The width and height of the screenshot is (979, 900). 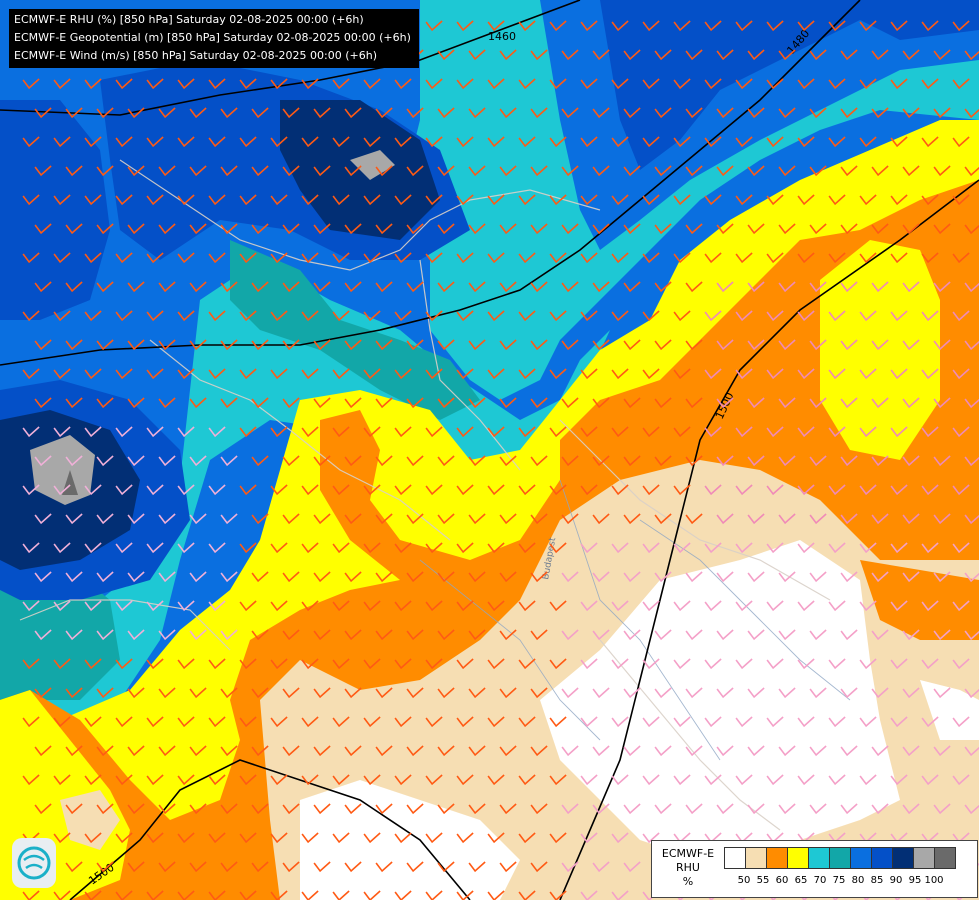 What do you see at coordinates (915, 880) in the screenshot?
I see `legend-tick: 95` at bounding box center [915, 880].